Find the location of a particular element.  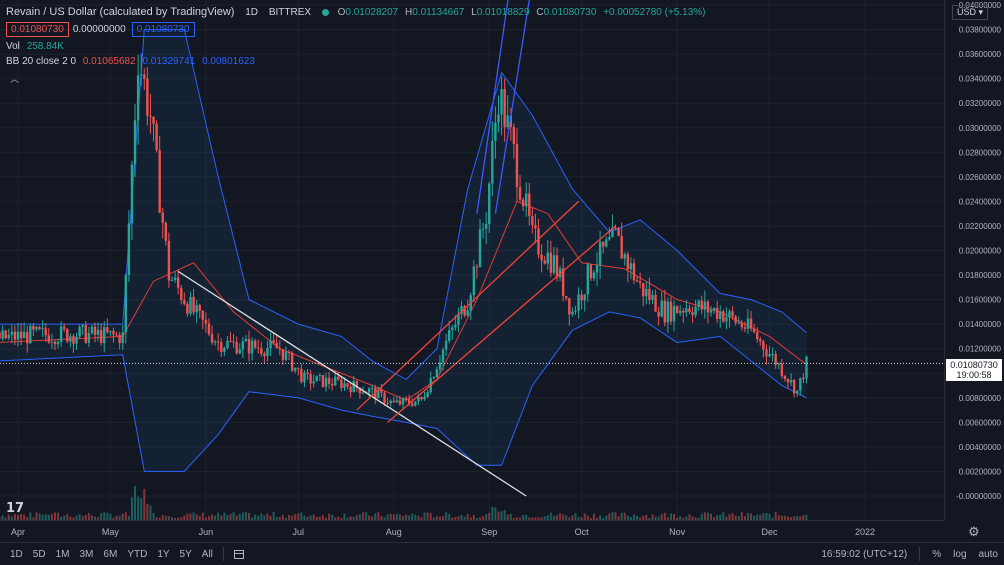

timeframe-3m: 3M is located at coordinates (86, 554).